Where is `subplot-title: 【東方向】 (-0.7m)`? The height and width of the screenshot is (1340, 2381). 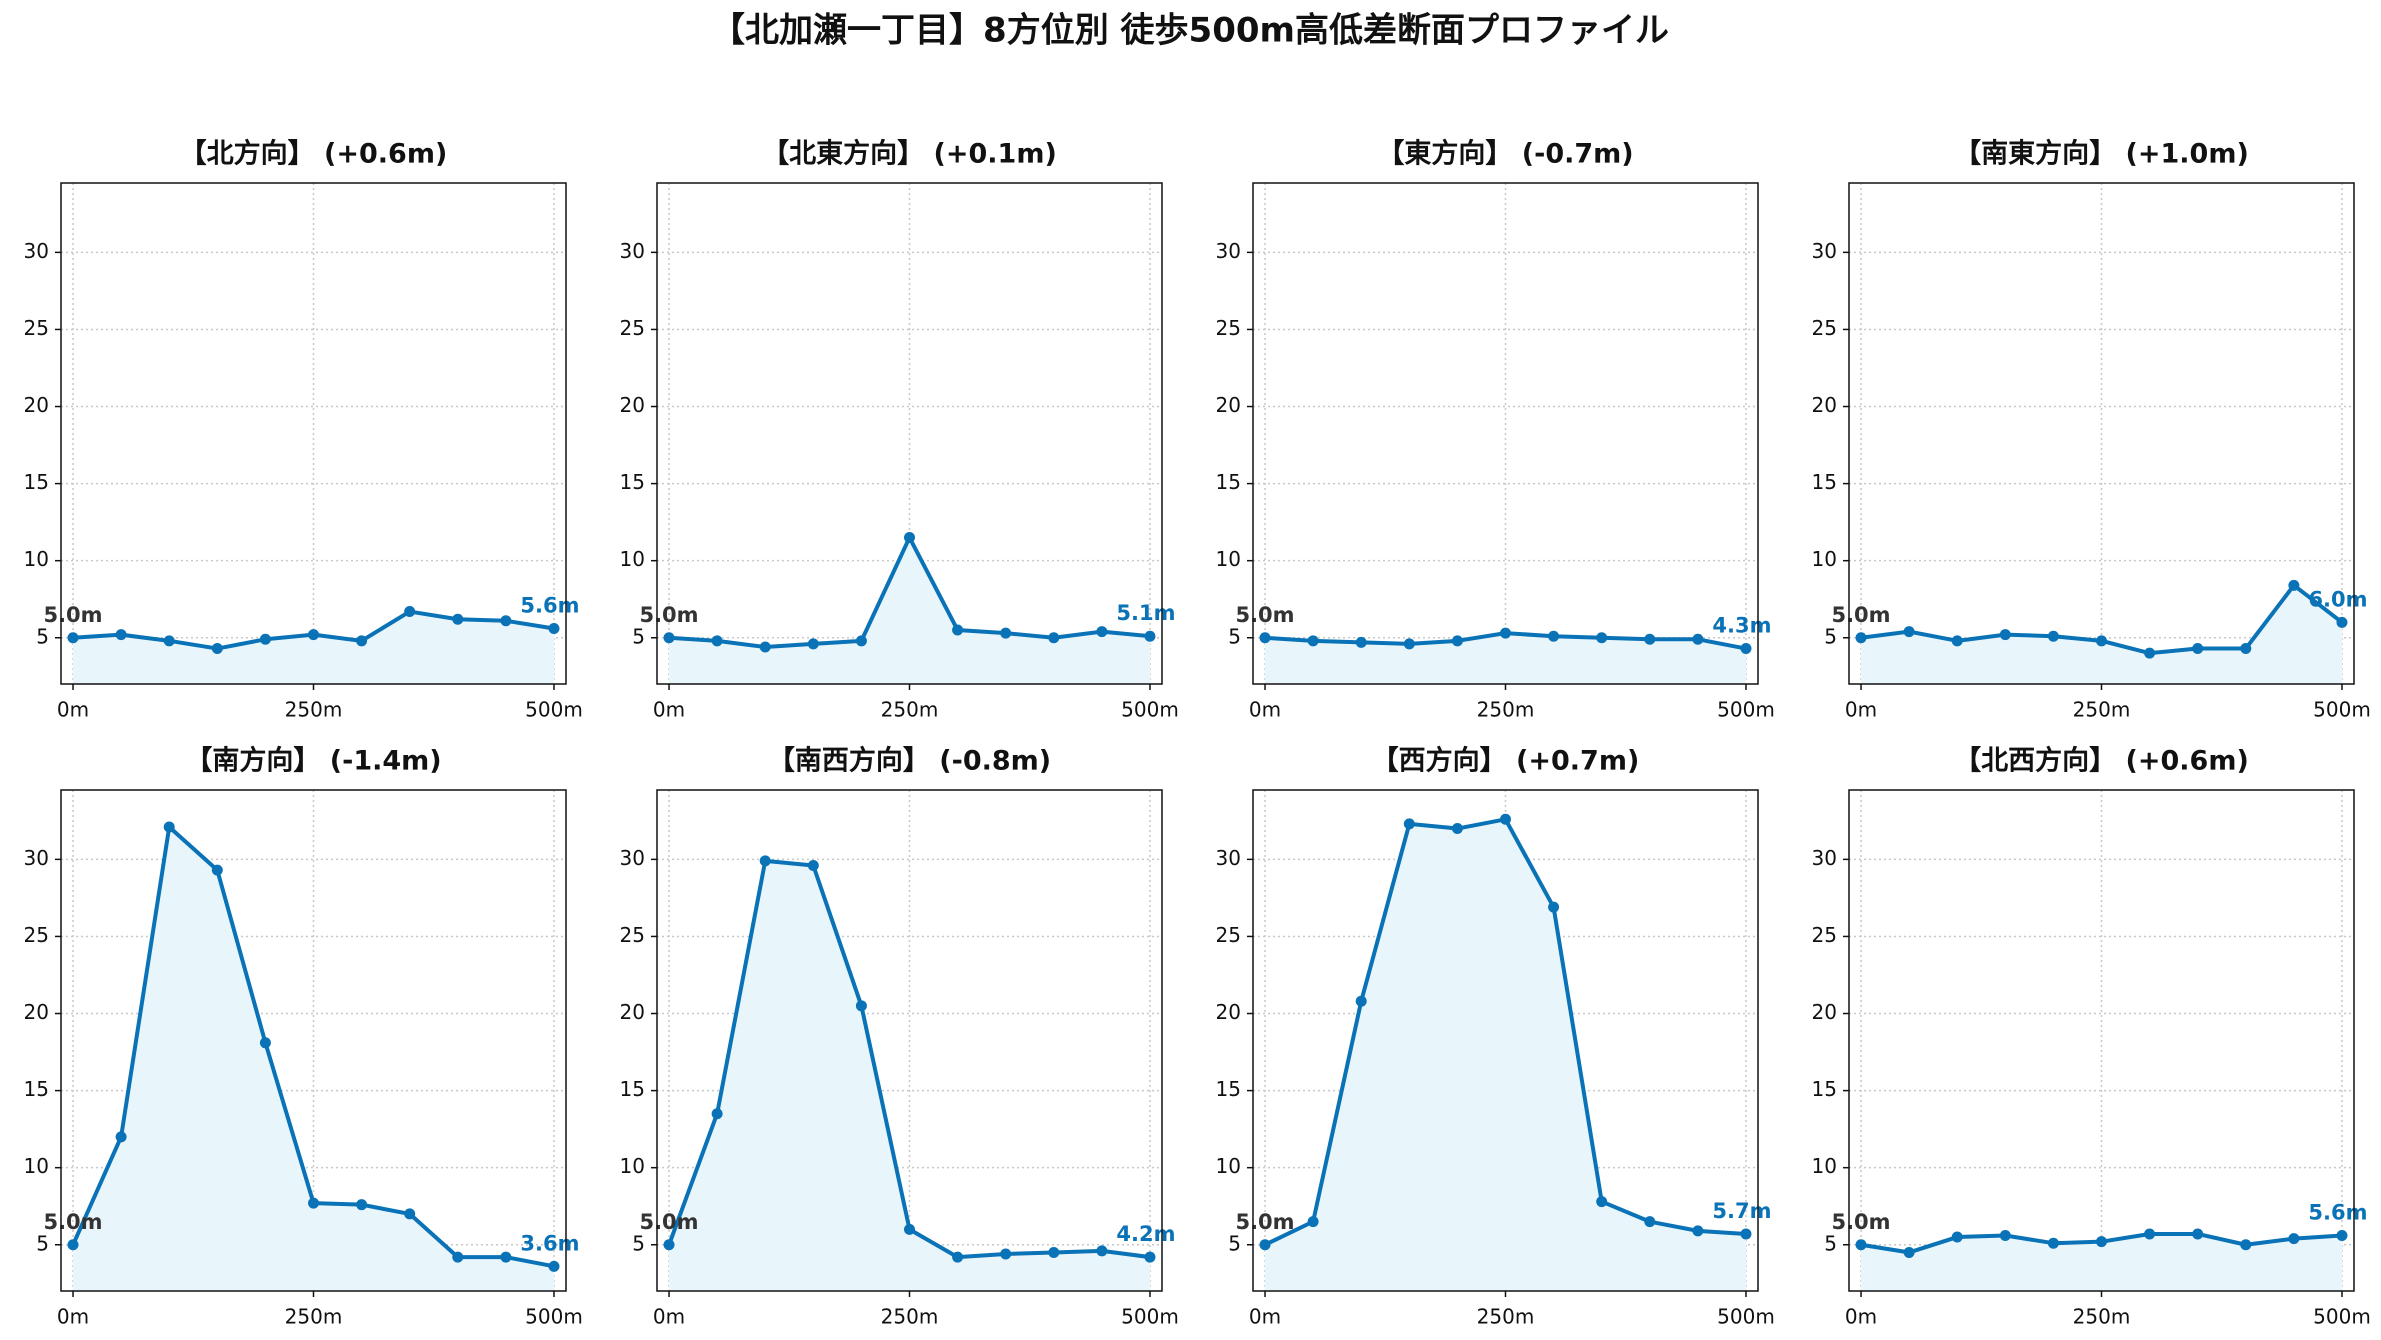
subplot-title: 【東方向】 (-0.7m) is located at coordinates (1505, 154).